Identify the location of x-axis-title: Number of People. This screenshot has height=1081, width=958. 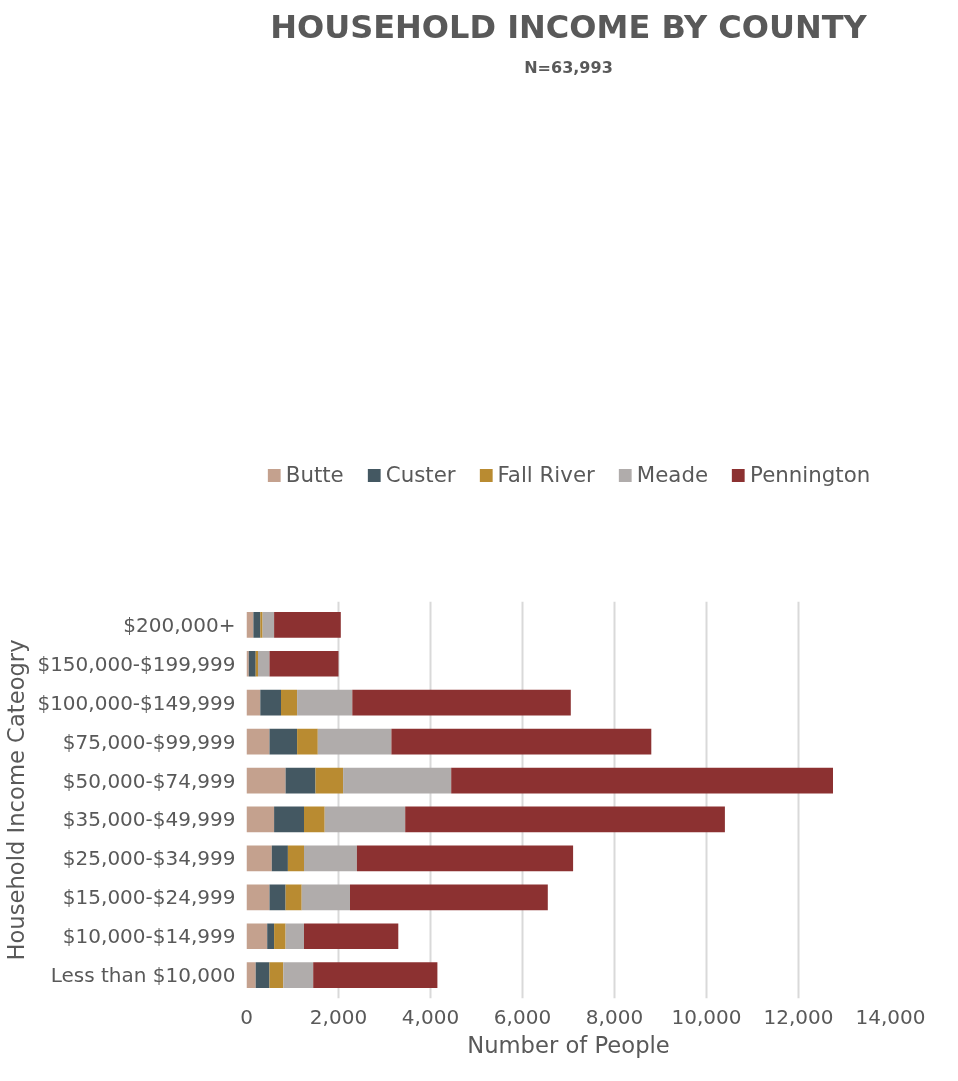
(568, 1044).